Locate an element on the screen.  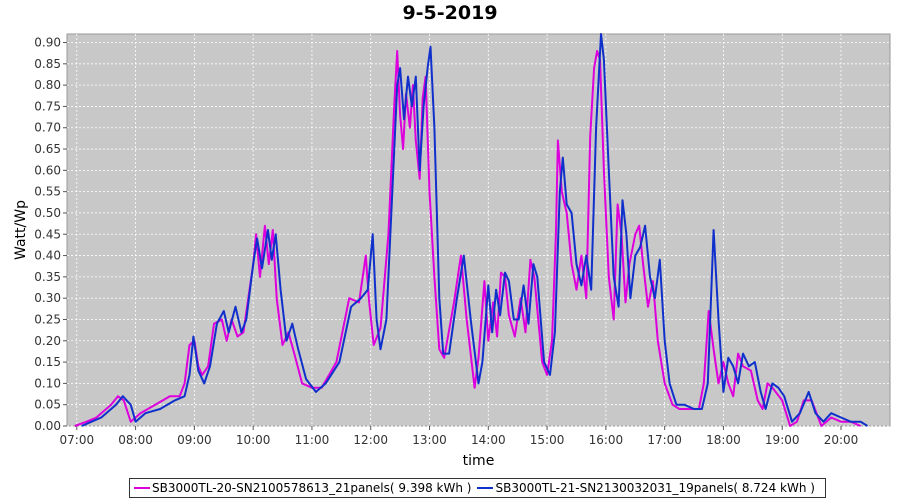
y-tick-label: 0.65 is located at coordinates (47, 149).